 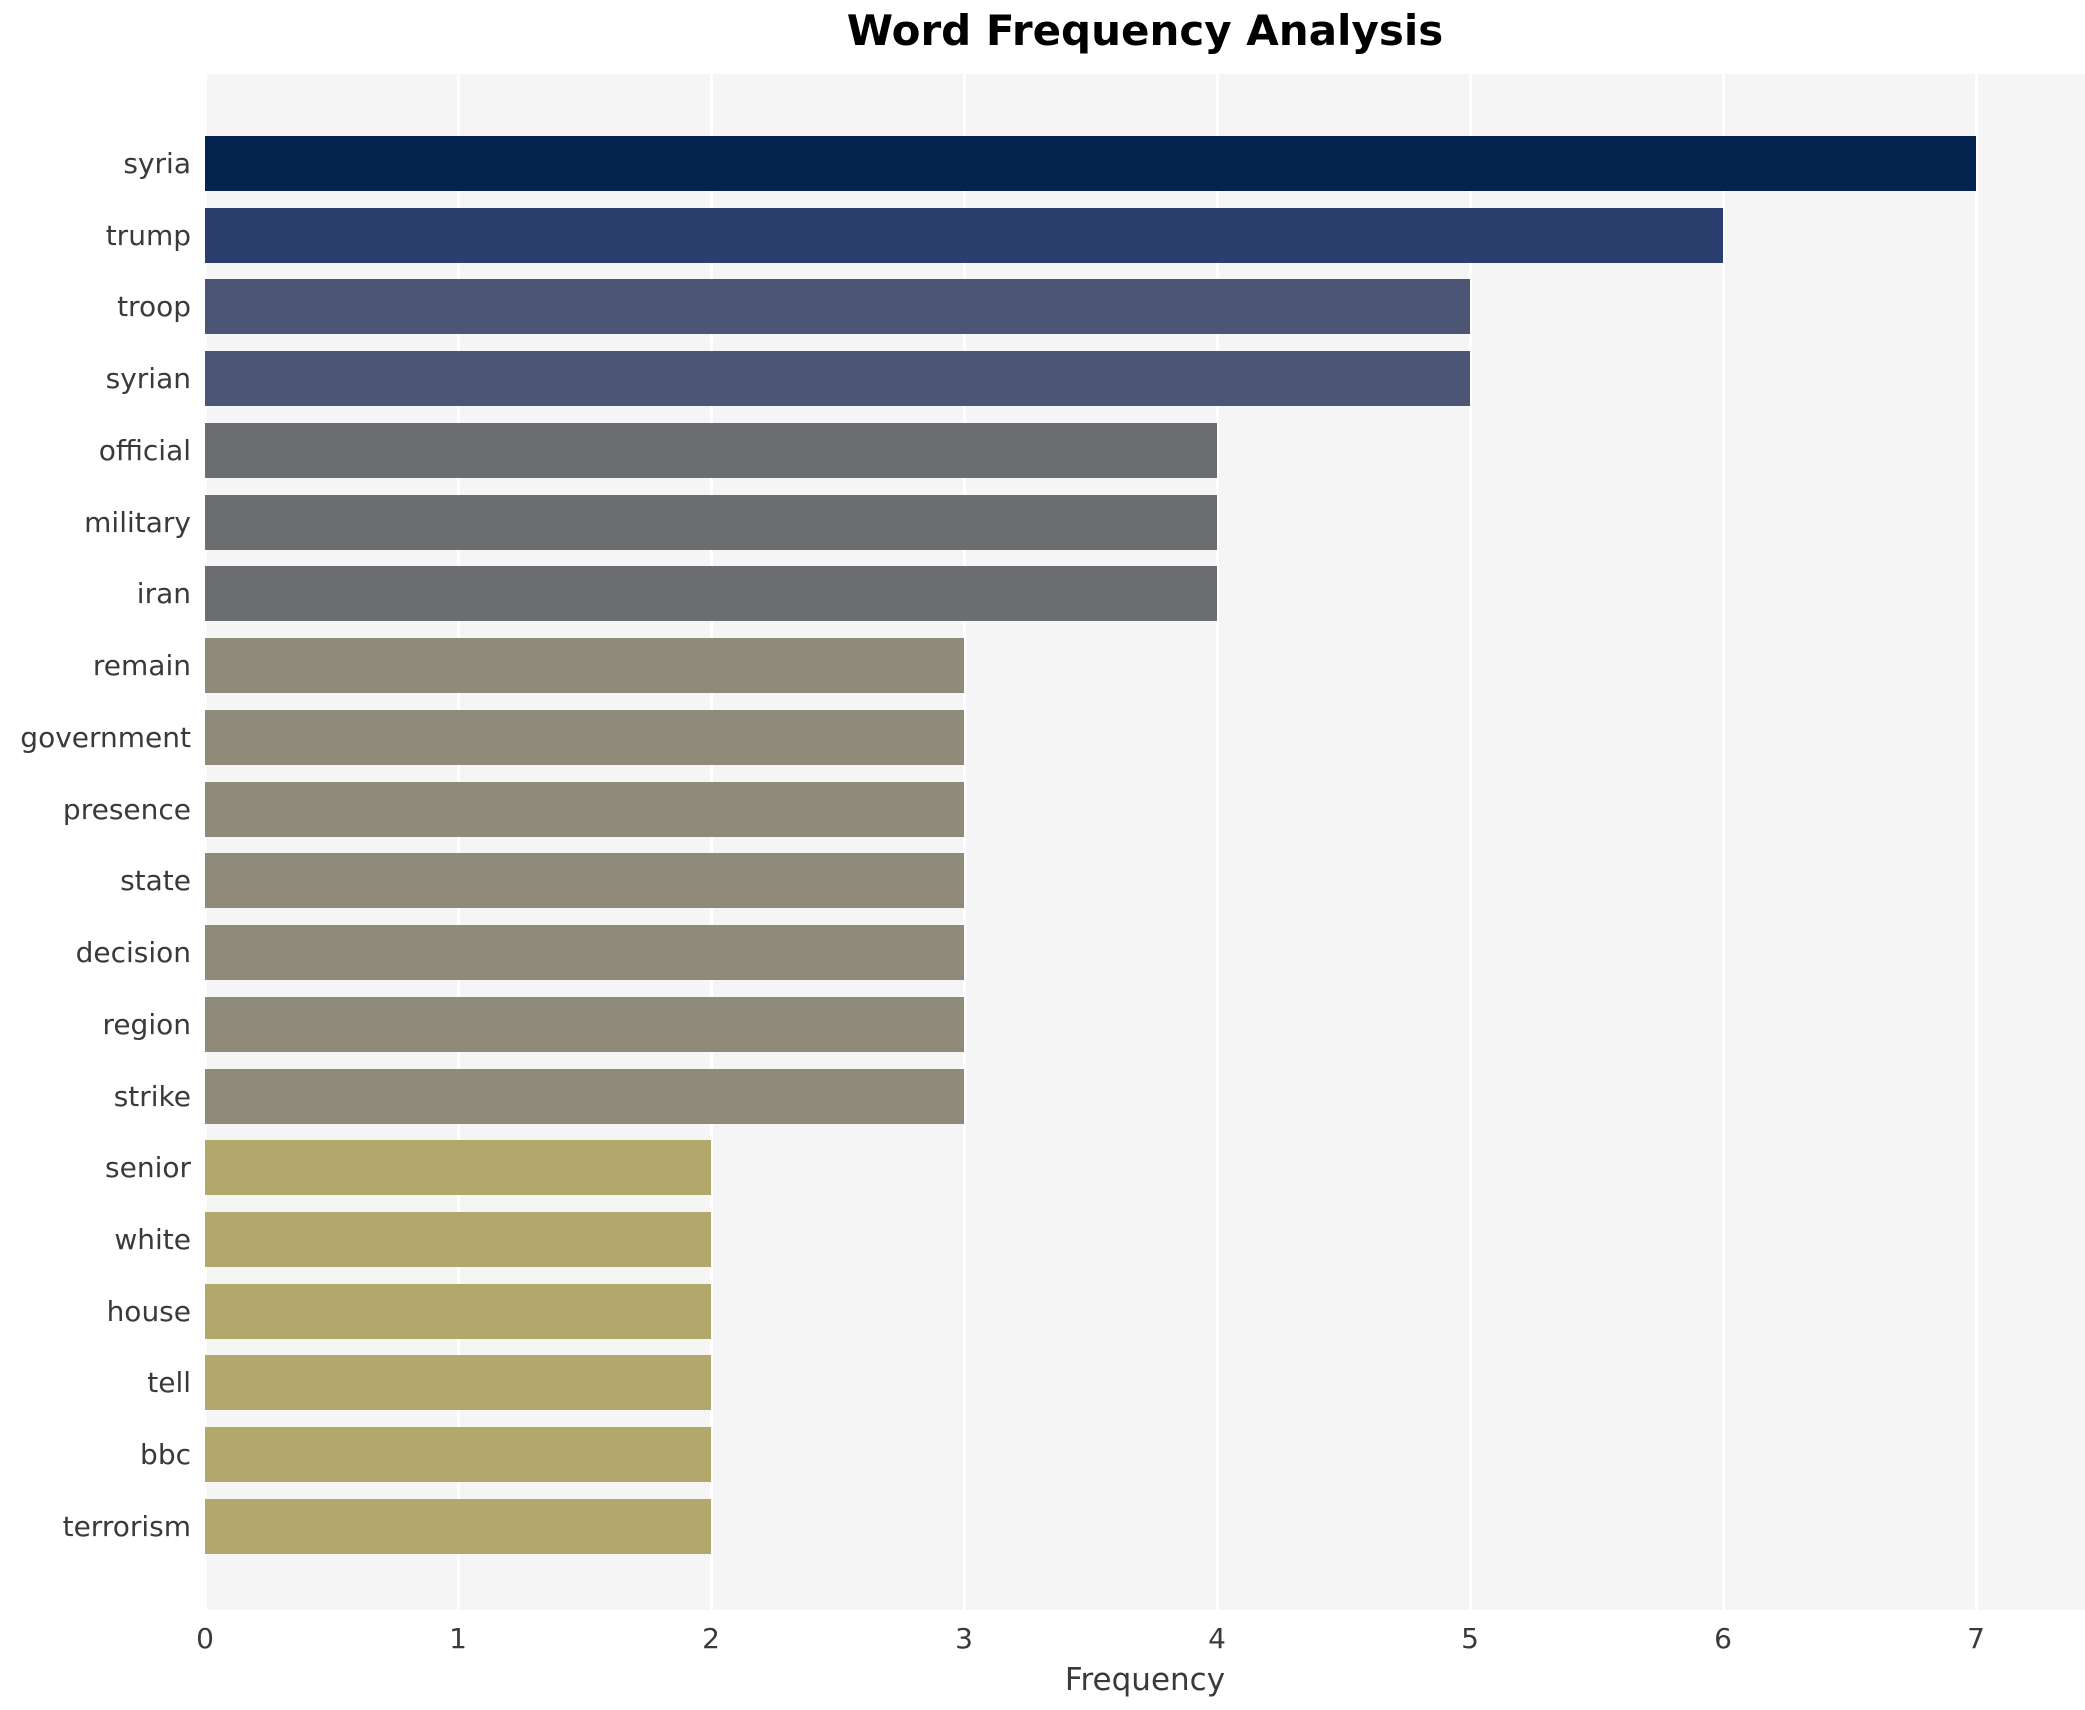 What do you see at coordinates (146, 1024) in the screenshot?
I see `y-axis-label: region` at bounding box center [146, 1024].